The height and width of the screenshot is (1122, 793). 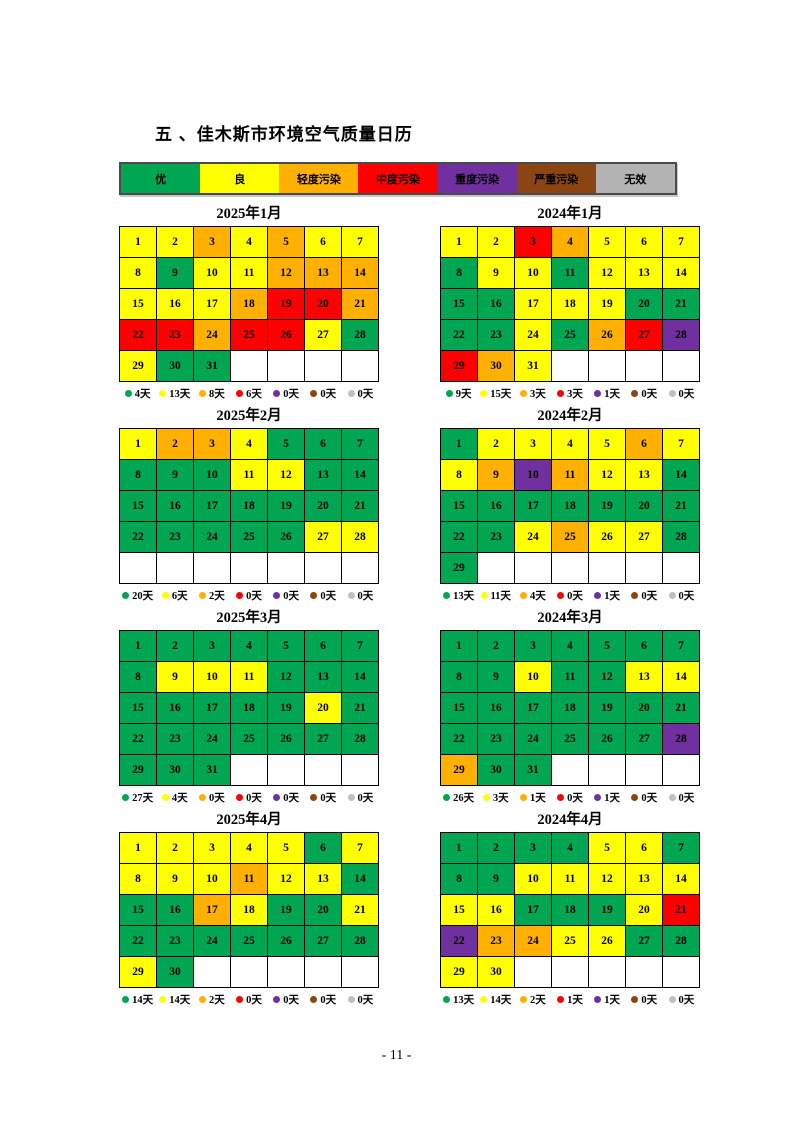 What do you see at coordinates (249, 941) in the screenshot?
I see `day-cell: 25` at bounding box center [249, 941].